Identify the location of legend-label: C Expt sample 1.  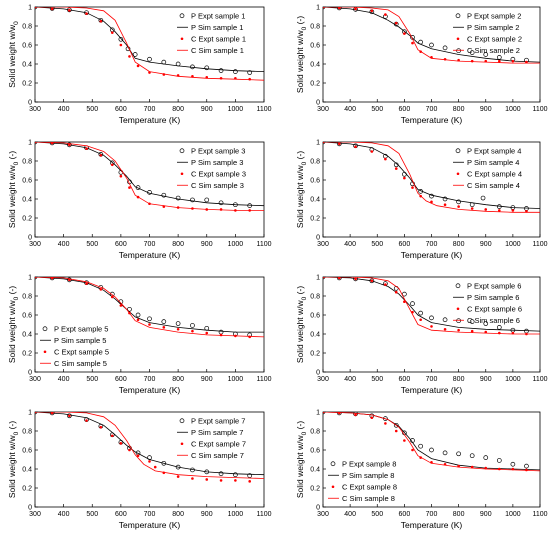
(218, 39).